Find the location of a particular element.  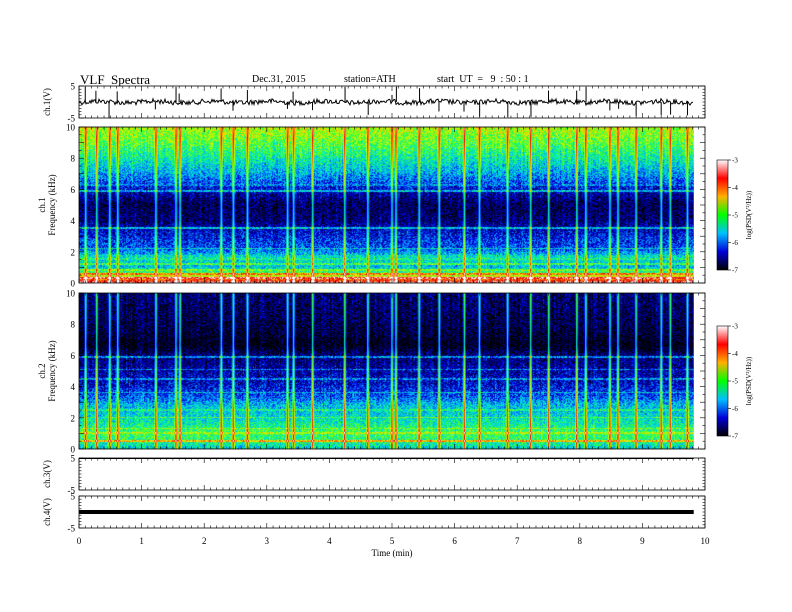

time-tick-6: 6 is located at coordinates (454, 541).